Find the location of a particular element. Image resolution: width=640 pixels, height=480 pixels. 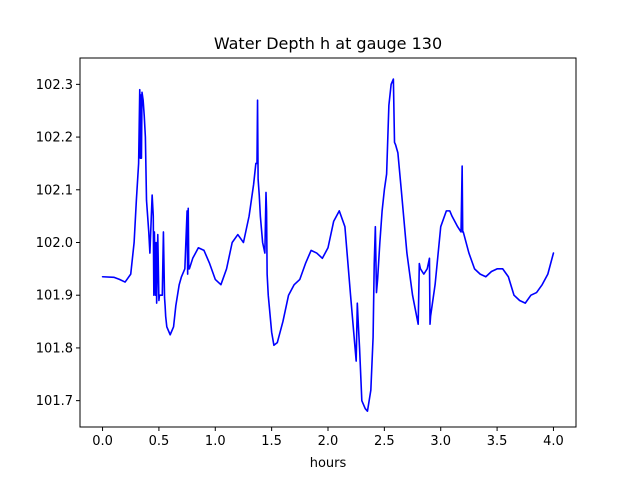

y-tick-label: 101.8 is located at coordinates (54, 348).